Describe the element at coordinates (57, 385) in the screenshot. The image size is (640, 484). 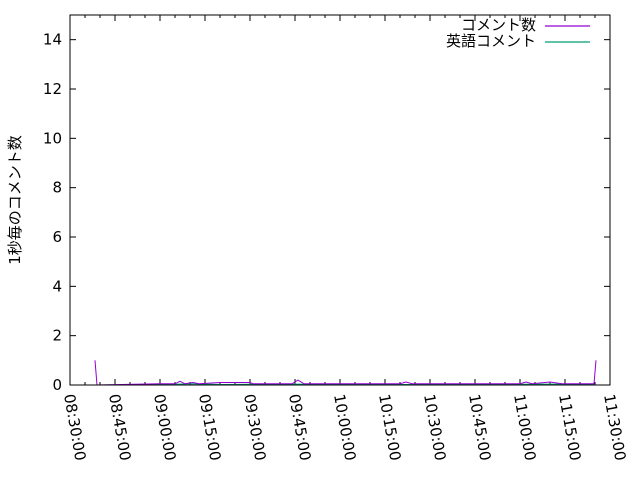
I see `y-tick-label: 0` at that location.